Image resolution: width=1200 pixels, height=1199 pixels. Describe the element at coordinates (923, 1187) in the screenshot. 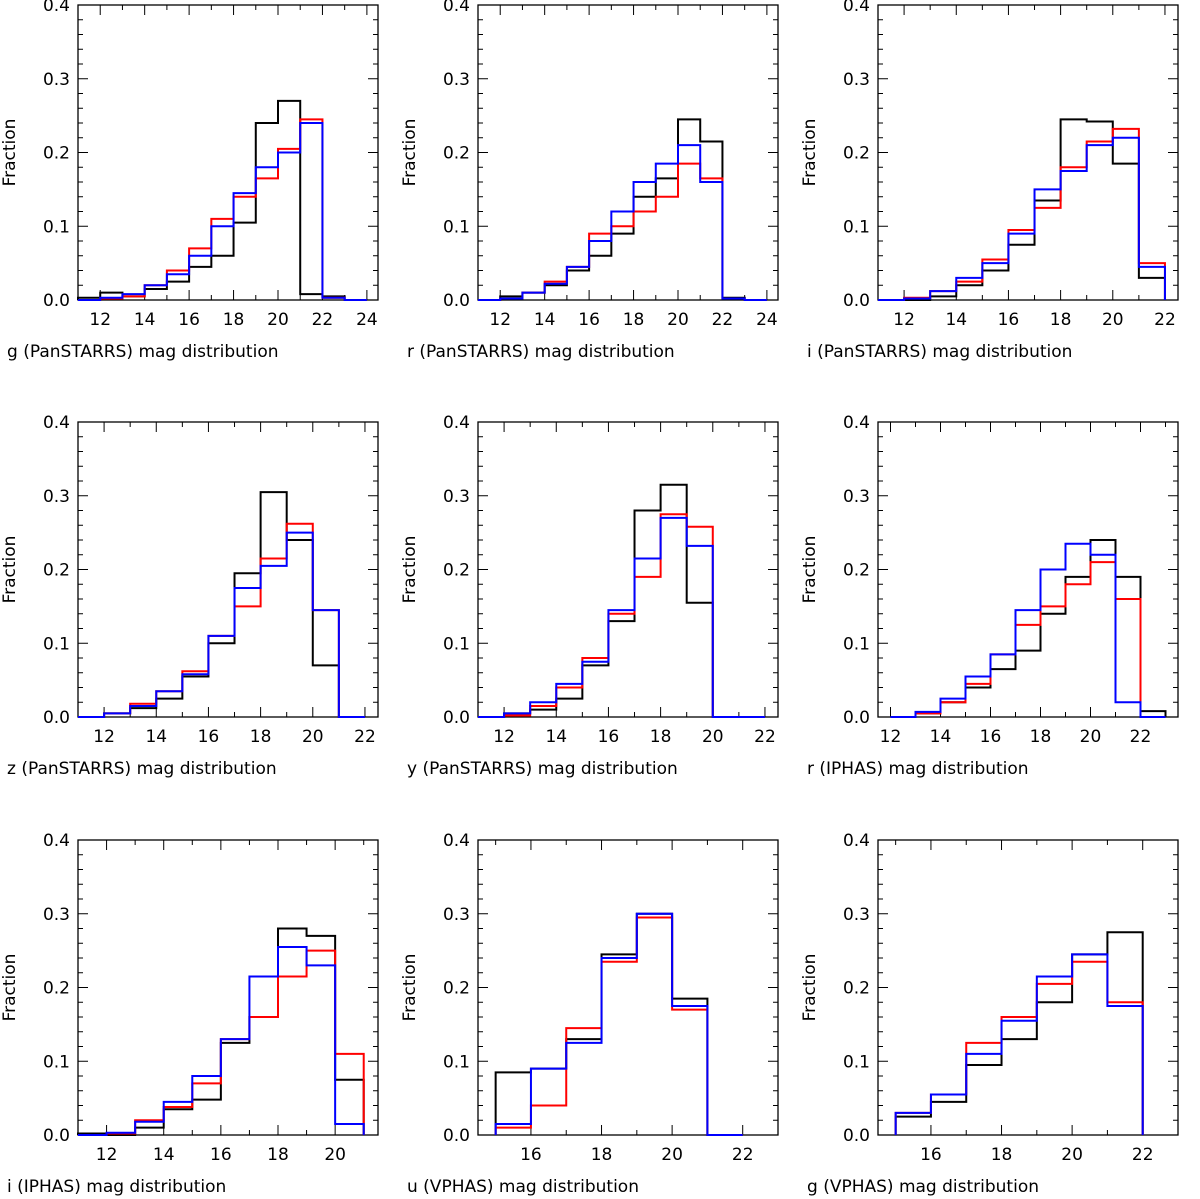

I see `x-axis-title: g (VPHAS) mag distribution` at that location.